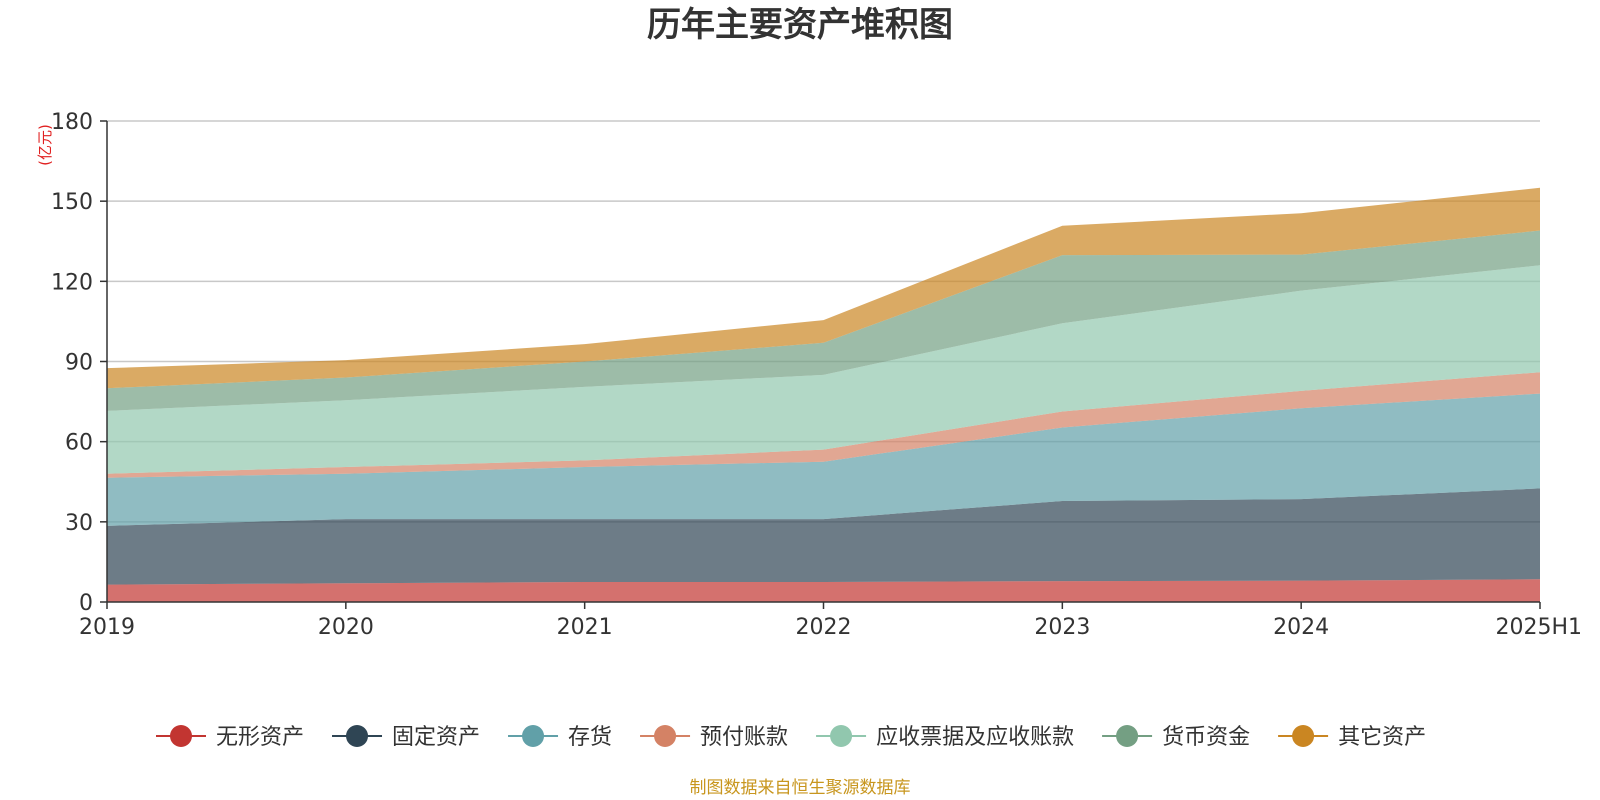 The image size is (1600, 800). What do you see at coordinates (1538, 627) in the screenshot?
I see `x-tick-label-2025H1: 2025H1` at bounding box center [1538, 627].